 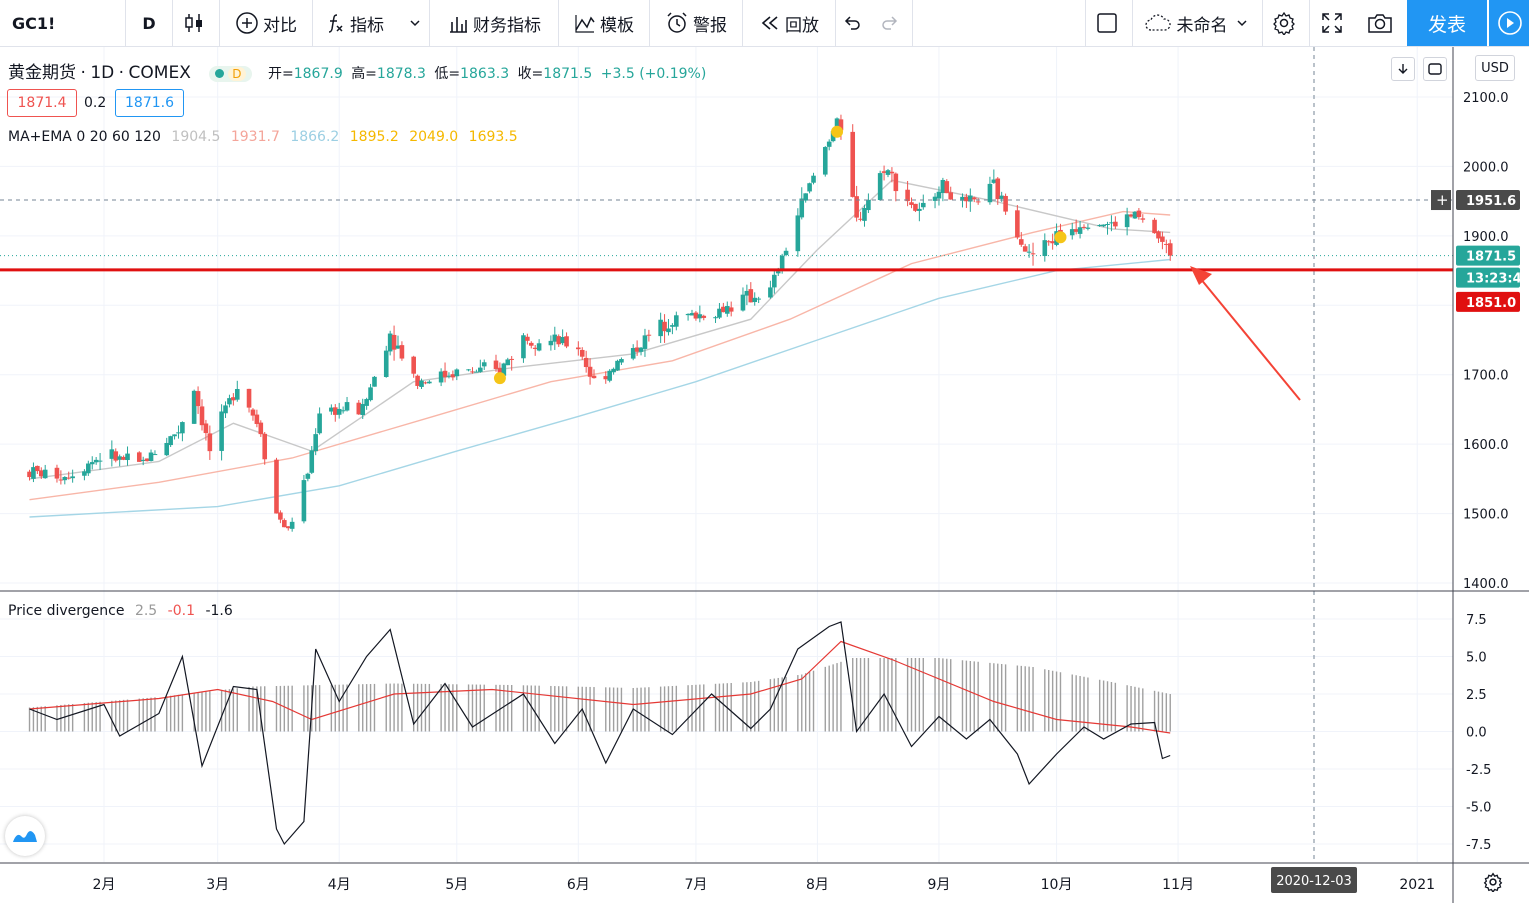 I want to click on chart-type-button, so click(x=196, y=23).